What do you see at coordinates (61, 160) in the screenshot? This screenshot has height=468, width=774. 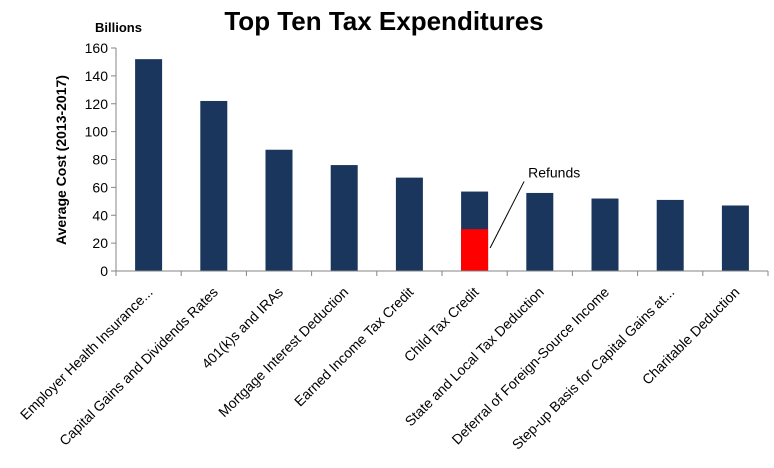 I see `y-axis-label: Average Cost (2013-2017)` at bounding box center [61, 160].